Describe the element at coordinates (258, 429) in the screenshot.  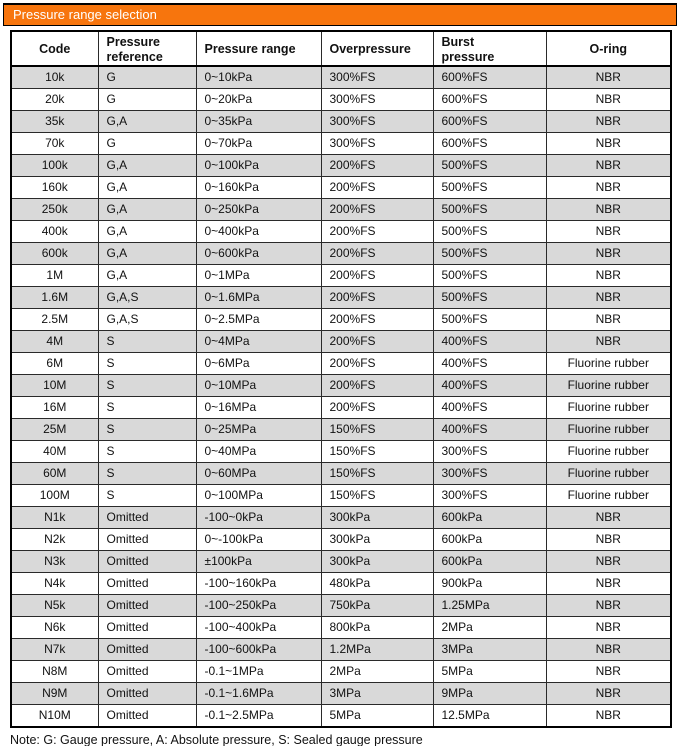
I see `table-cell: 0~25MPa` at that location.